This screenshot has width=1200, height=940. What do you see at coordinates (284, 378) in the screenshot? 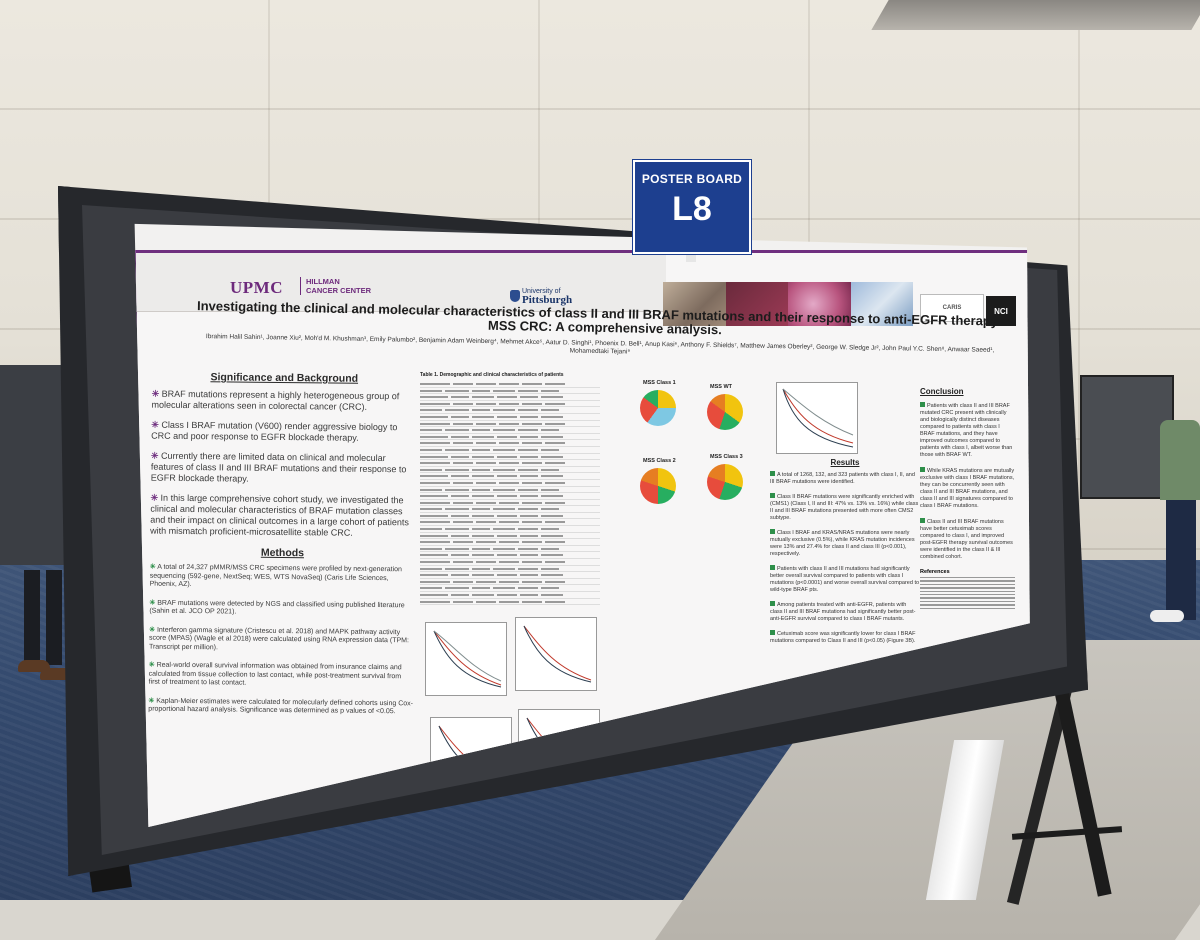
I see `background-title: Significance and Background` at bounding box center [284, 378].